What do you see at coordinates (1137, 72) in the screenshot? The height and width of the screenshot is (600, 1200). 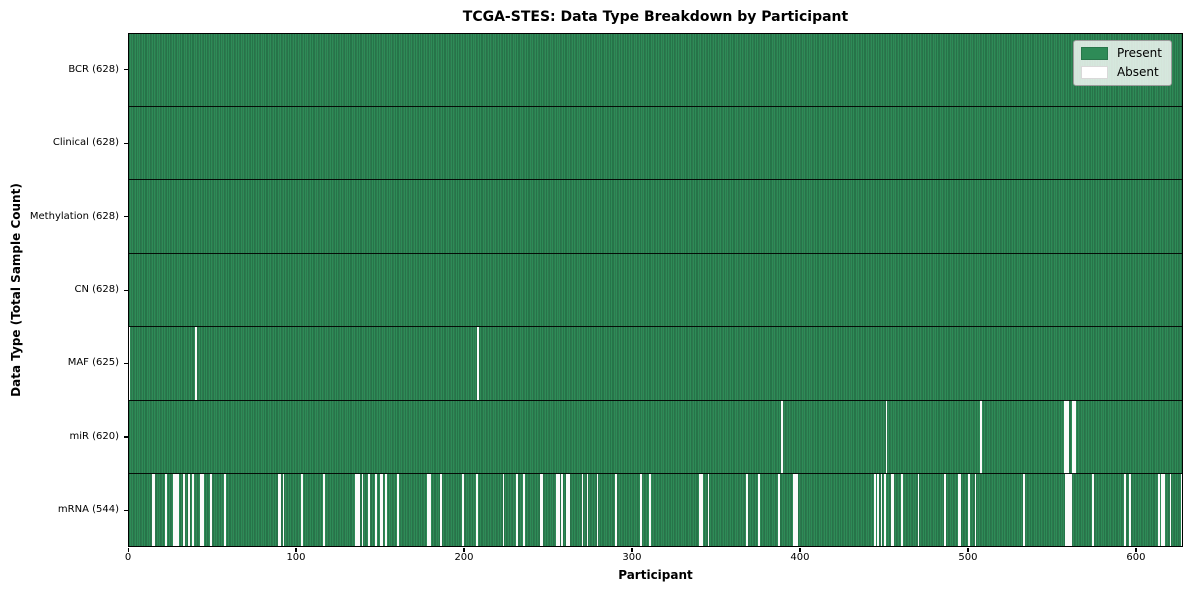 I see `legend-label-absent: Absent` at bounding box center [1137, 72].